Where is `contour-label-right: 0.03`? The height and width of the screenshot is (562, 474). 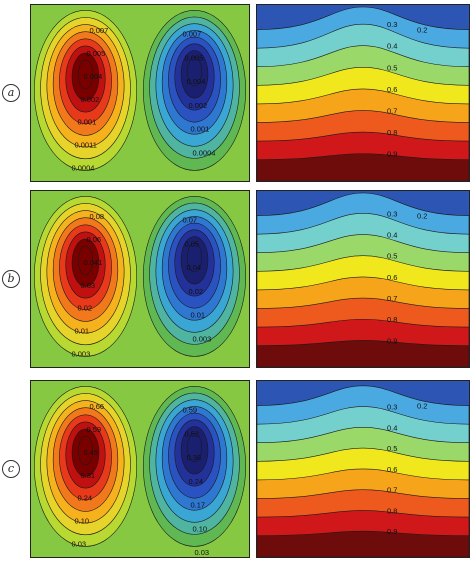 contour-label-right: 0.03 is located at coordinates (202, 552).